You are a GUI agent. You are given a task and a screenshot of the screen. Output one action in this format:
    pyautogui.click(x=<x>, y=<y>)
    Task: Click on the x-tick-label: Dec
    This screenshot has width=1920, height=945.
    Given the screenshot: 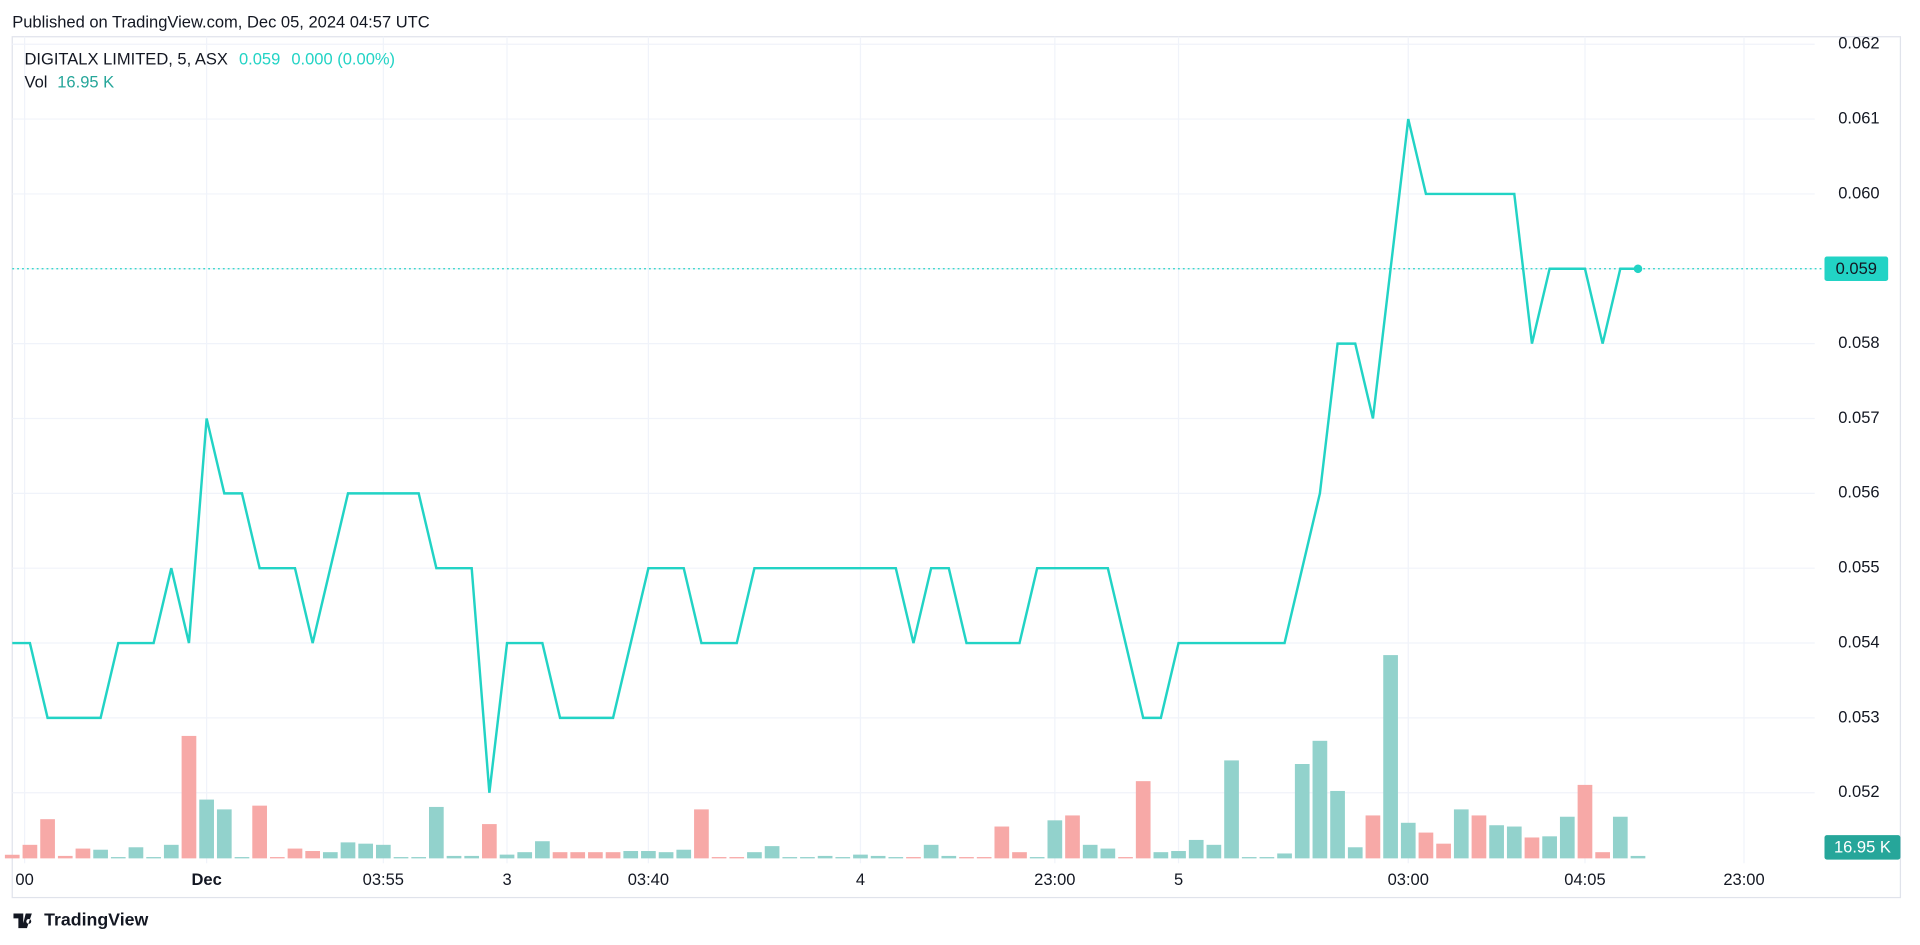 What is the action you would take?
    pyautogui.click(x=206, y=879)
    